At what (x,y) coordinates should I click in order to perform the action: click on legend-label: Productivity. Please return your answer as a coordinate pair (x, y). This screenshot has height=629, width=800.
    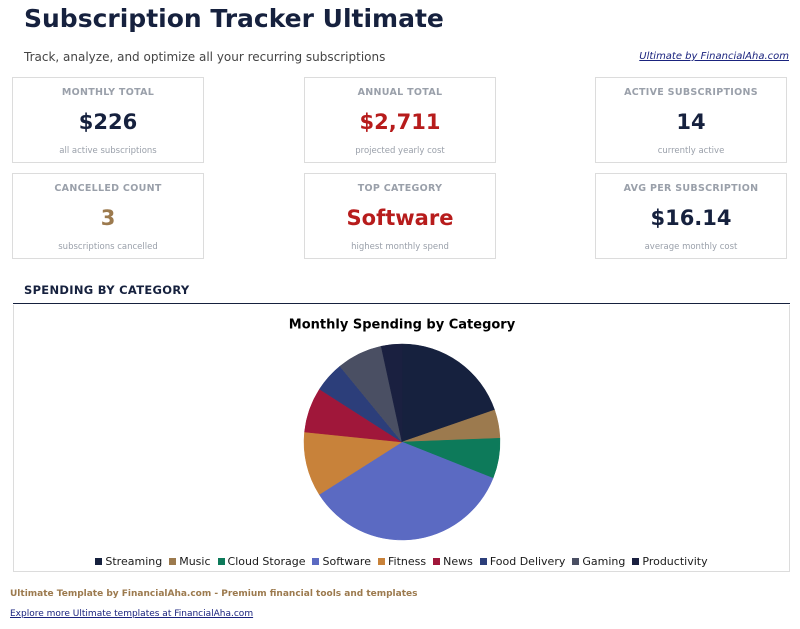
    Looking at the image, I should click on (675, 561).